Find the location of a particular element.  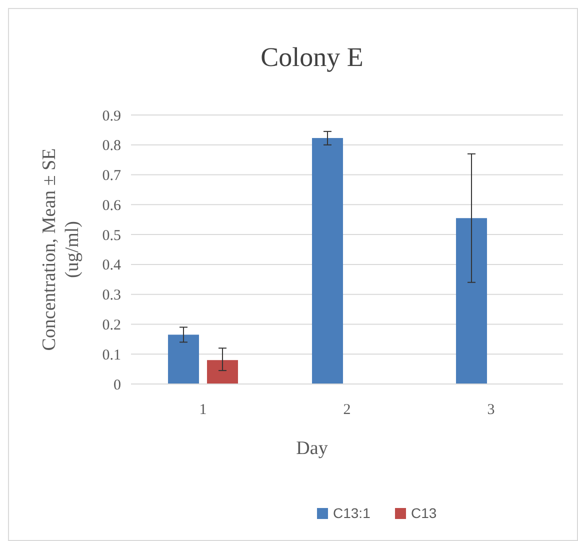

x-tick-label: 3 is located at coordinates (491, 410).